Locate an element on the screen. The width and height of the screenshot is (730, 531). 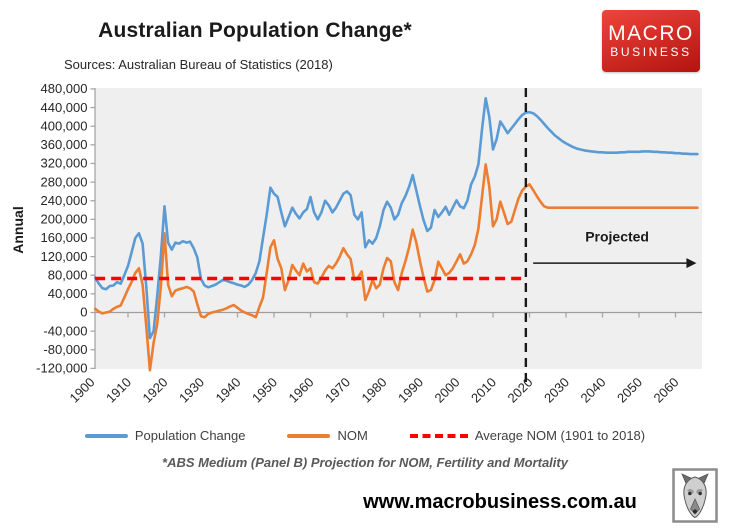
x-tick-label: 1900 is located at coordinates (82, 390).